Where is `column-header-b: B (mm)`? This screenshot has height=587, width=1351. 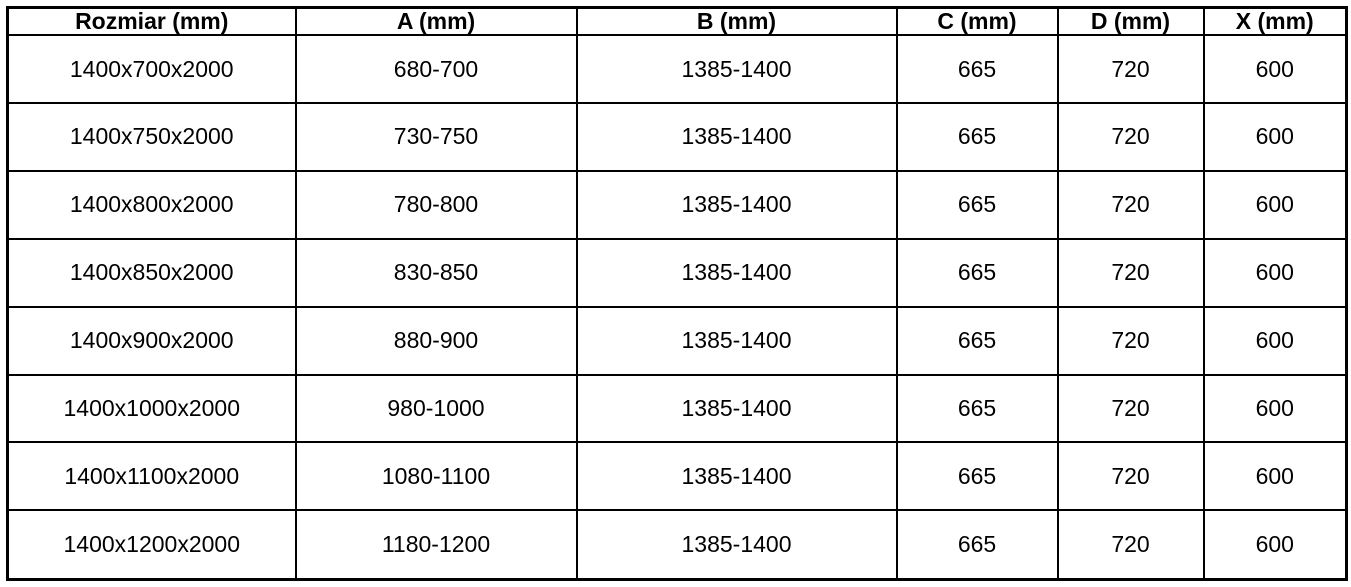 column-header-b: B (mm) is located at coordinates (736, 21).